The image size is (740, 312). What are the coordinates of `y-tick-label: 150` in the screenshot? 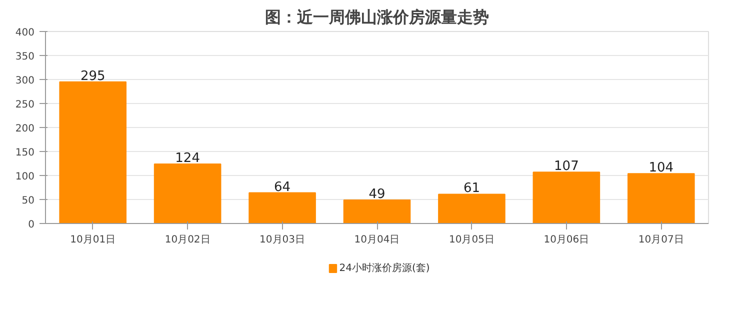 It's located at (25, 153).